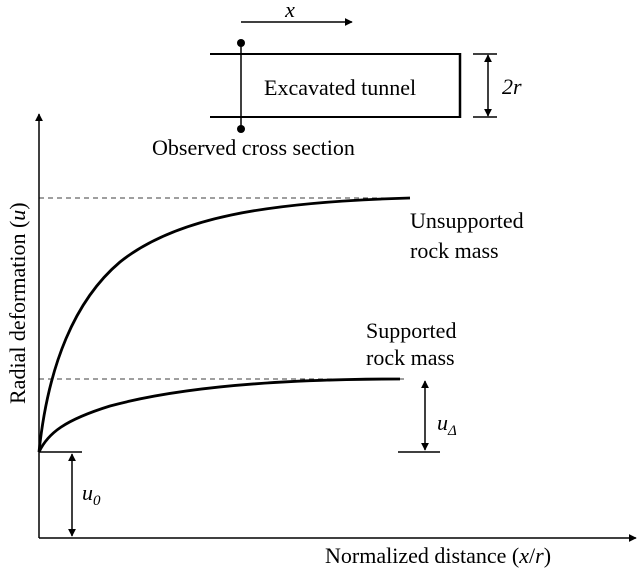  Describe the element at coordinates (340, 87) in the screenshot. I see `tunnel-label: Excavated tunnel` at that location.